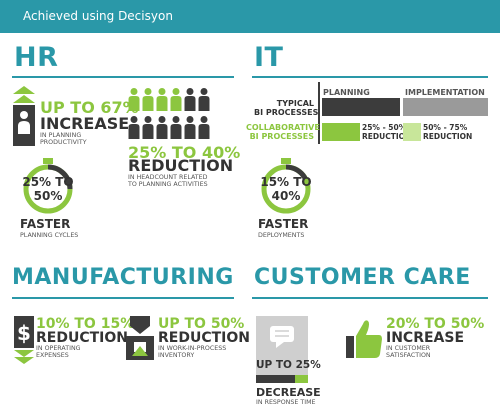 Image resolution: width=500 pixels, height=413 pixels. I want to click on hr-headcount-detail-2: TO PLANNING ACTIVITIES, so click(168, 184).